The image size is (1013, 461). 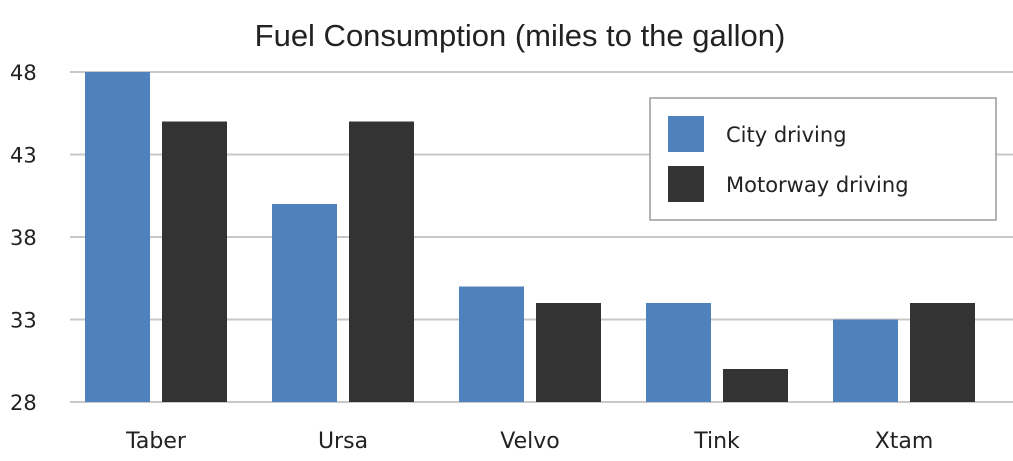 What do you see at coordinates (343, 441) in the screenshot?
I see `x-category-label: Ursa` at bounding box center [343, 441].